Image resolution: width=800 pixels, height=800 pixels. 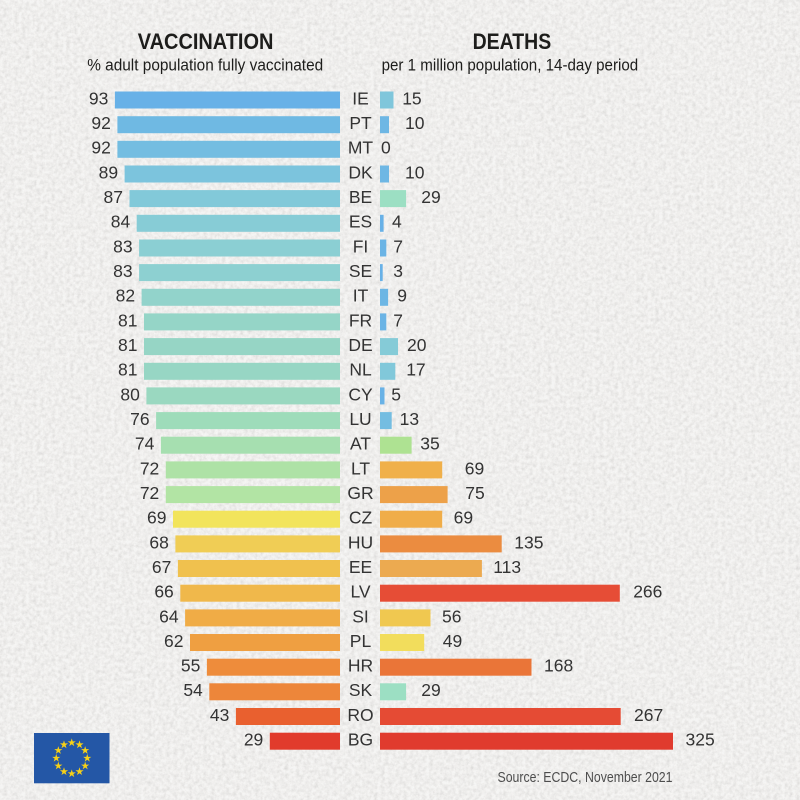 I want to click on svg-text: 67, so click(x=161, y=567).